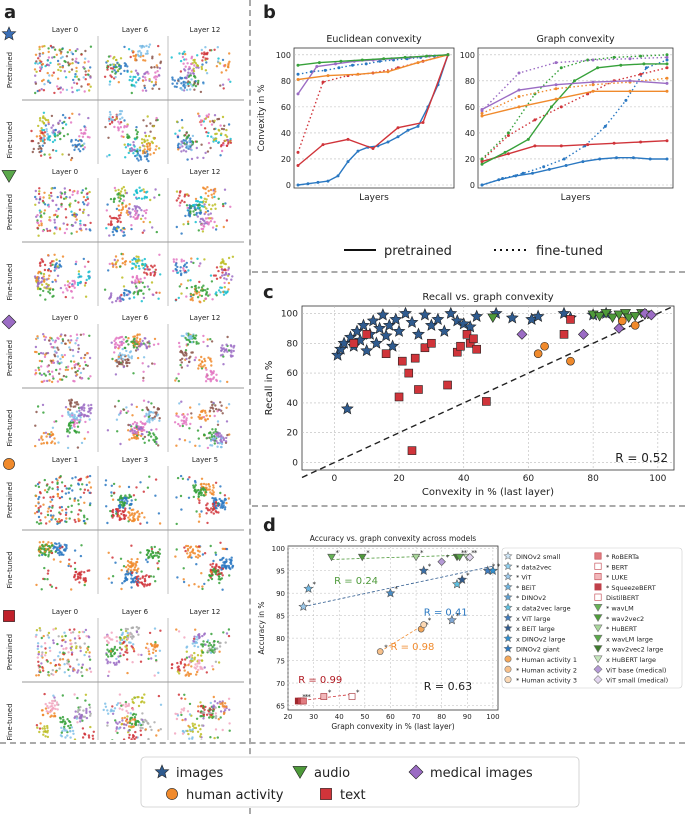 The image size is (685, 814). I want to click on series-line, so click(574, 95).